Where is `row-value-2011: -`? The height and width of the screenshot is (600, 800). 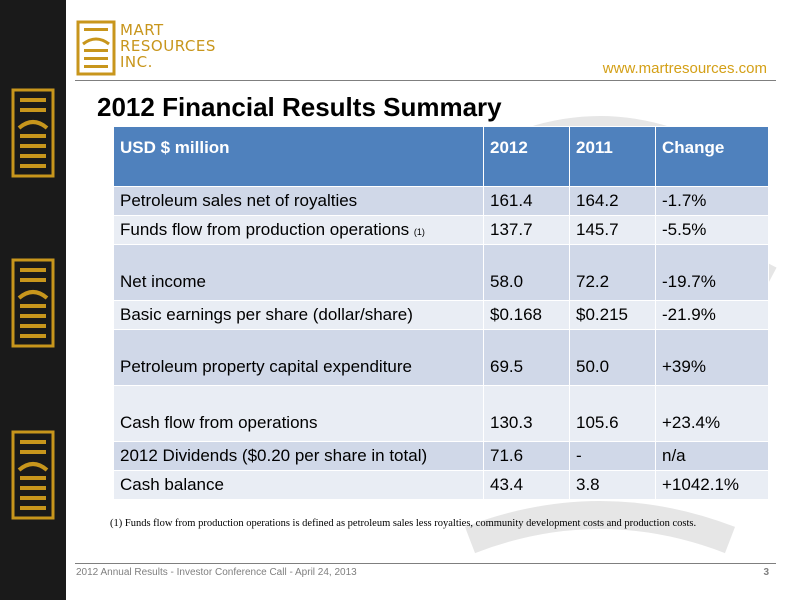
row-value-2011: - is located at coordinates (612, 456).